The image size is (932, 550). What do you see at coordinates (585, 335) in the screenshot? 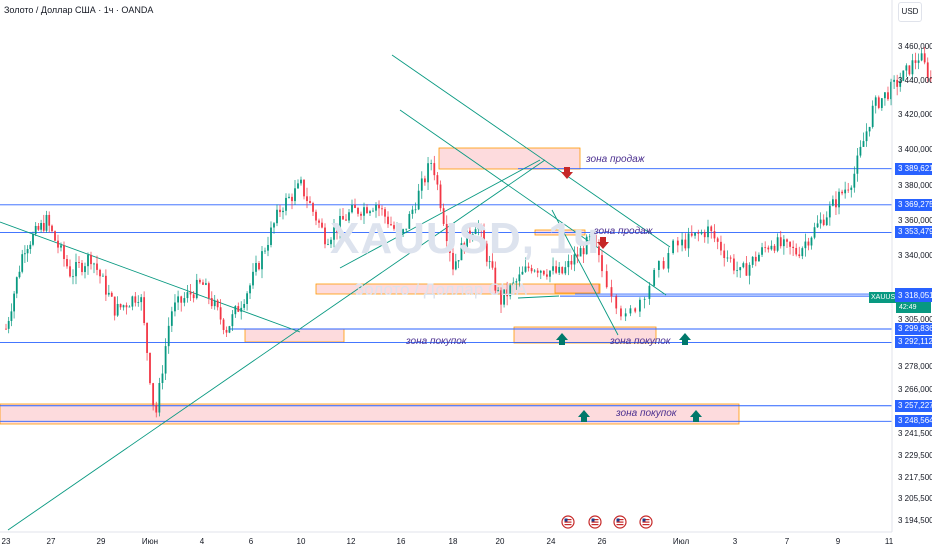
I see `price-zone-rect` at bounding box center [585, 335].